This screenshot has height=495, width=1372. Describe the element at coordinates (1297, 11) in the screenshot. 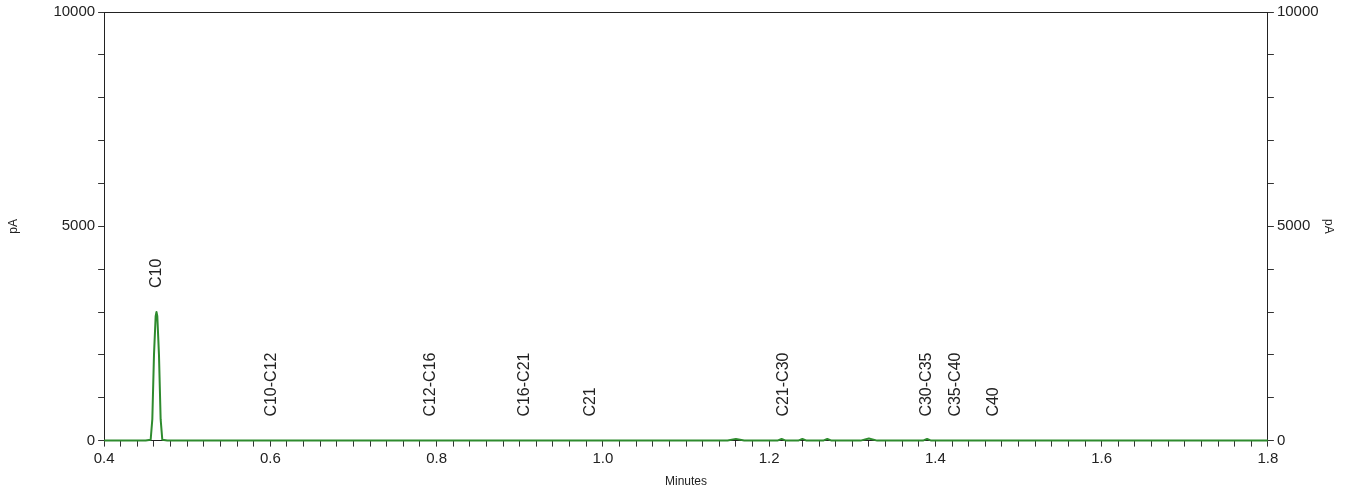

I see `y2-tick-label: 10000` at that location.